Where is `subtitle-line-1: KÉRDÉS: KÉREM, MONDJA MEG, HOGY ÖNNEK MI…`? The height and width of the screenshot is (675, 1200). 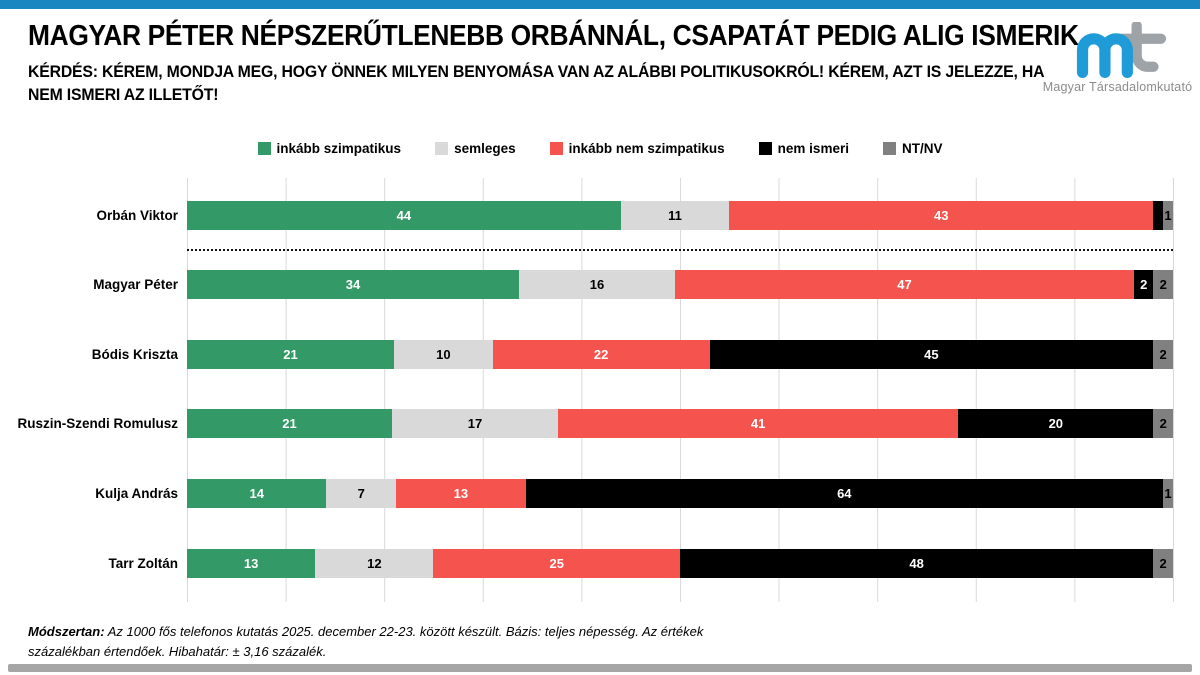
subtitle-line-1: KÉRDÉS: KÉREM, MONDJA MEG, HOGY ÖNNEK MI… is located at coordinates (536, 71).